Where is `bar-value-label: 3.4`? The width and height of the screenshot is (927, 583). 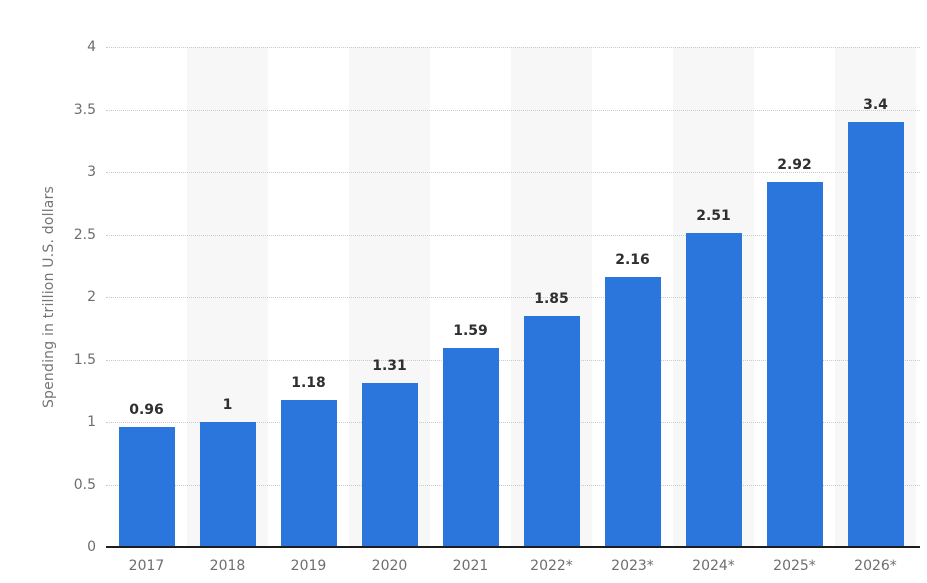
bar-value-label: 3.4 is located at coordinates (875, 105).